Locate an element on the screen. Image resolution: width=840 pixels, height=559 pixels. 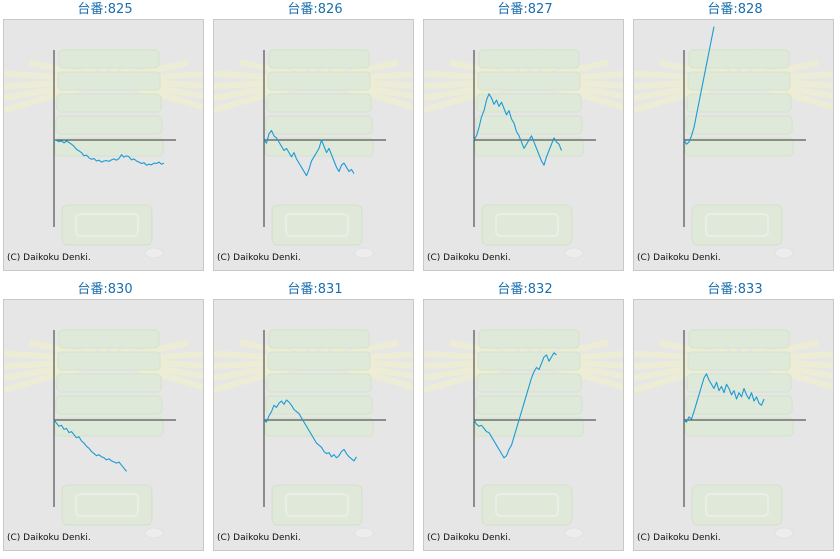
machine-chart: 台番:827 (C) Daikoku Denki. is located at coordinates (525, 139).